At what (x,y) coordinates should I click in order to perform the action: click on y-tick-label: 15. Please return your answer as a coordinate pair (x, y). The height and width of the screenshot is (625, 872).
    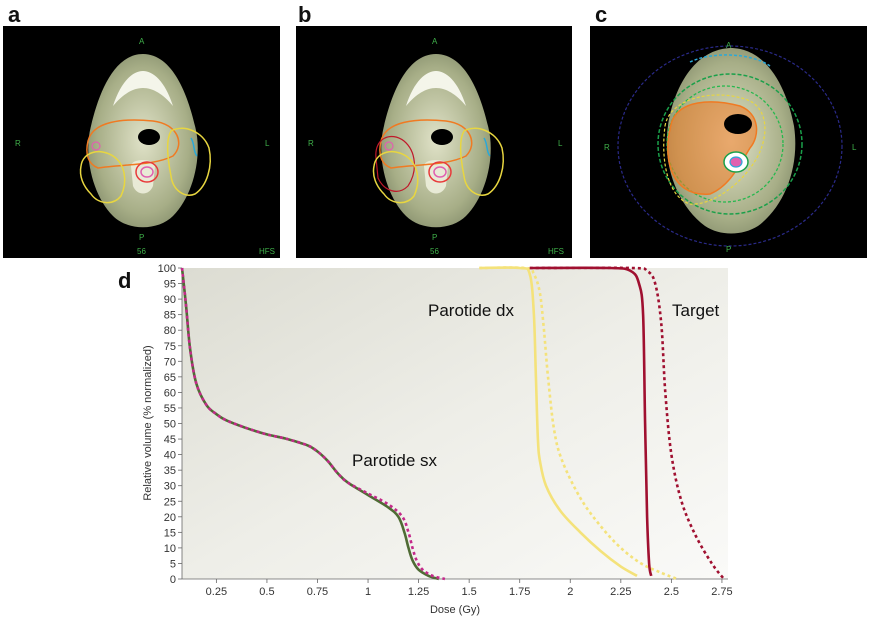
    Looking at the image, I should click on (170, 533).